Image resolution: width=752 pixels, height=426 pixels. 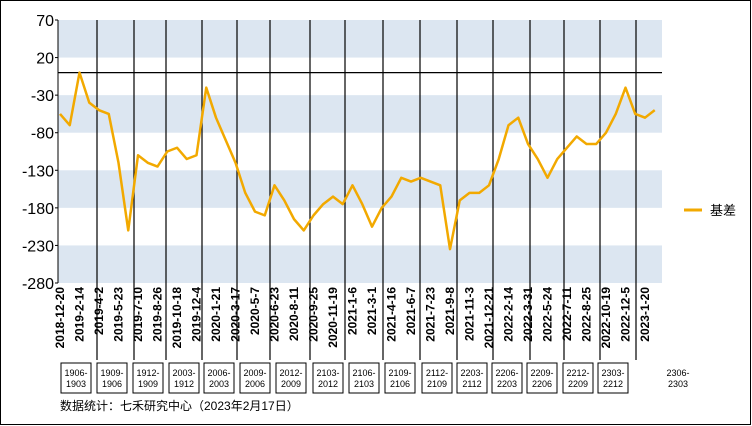 I want to click on contract-part: 1912, so click(x=184, y=384).